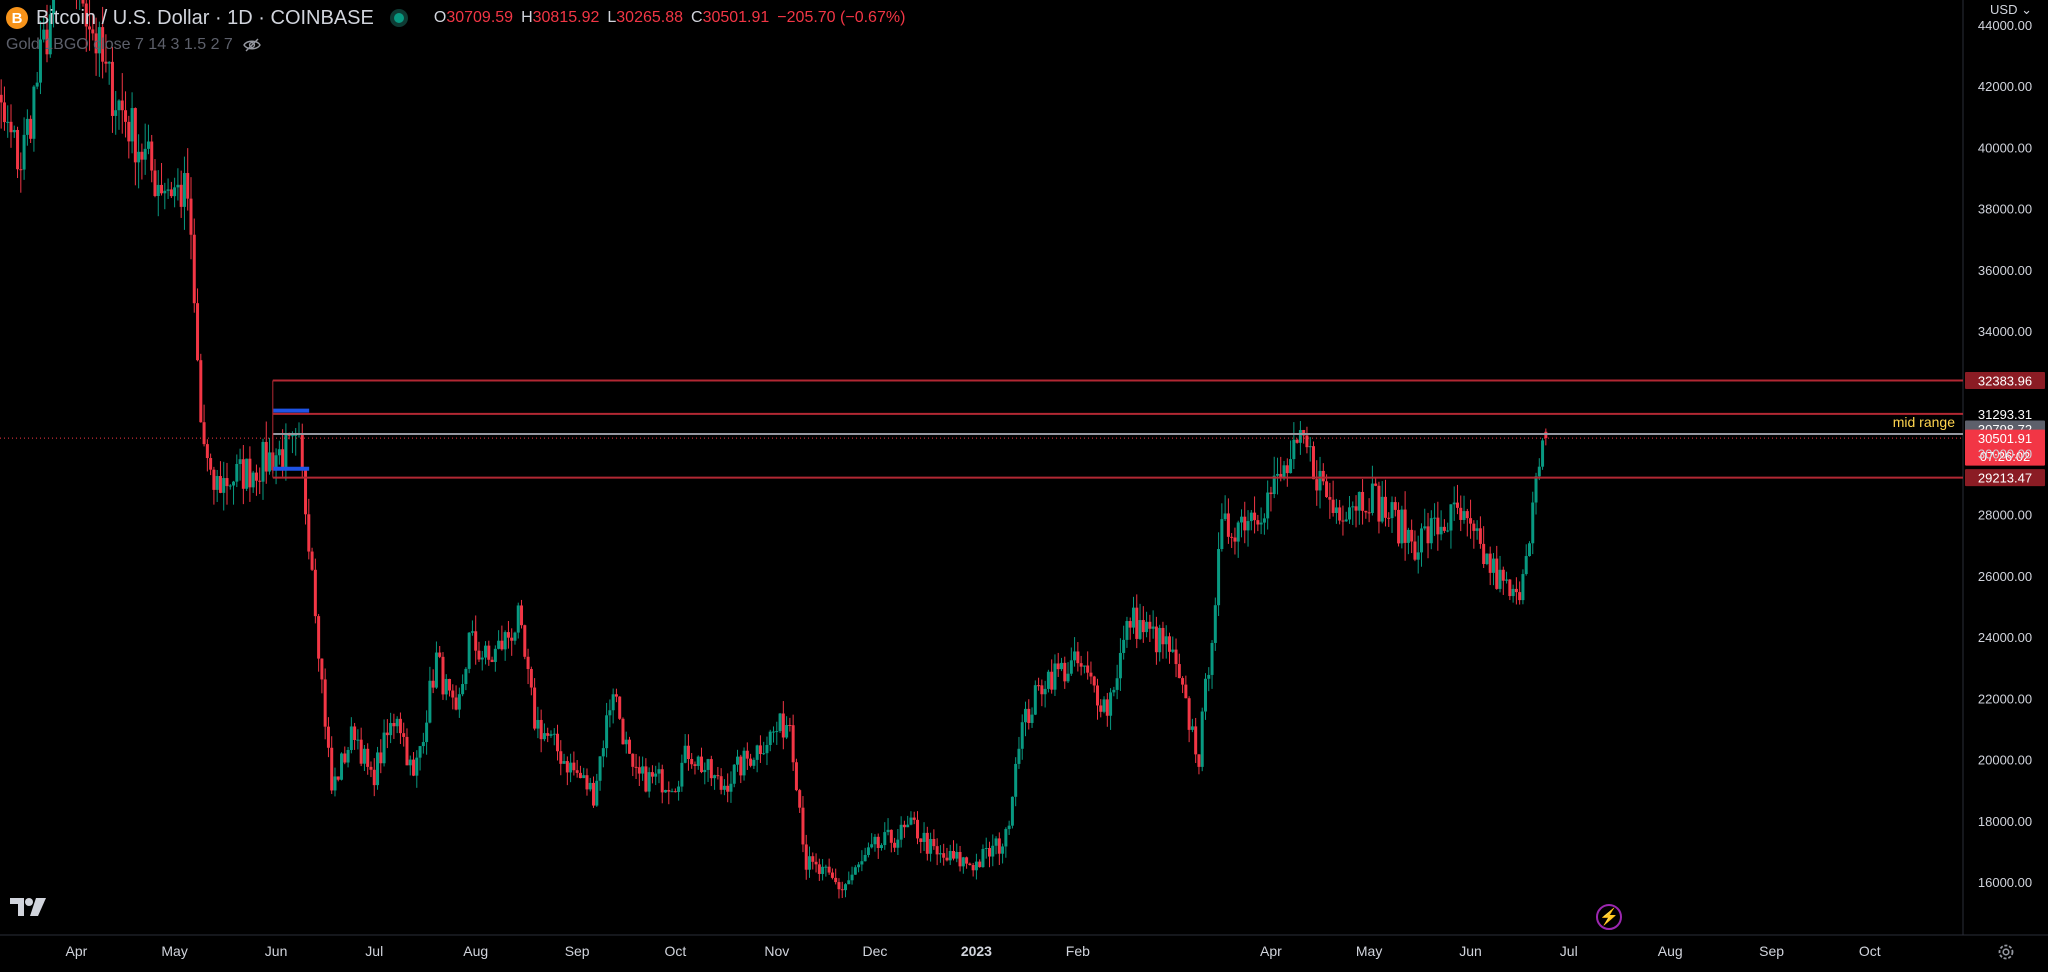 This screenshot has width=2048, height=972. Describe the element at coordinates (30, 907) in the screenshot. I see `tradingview-logo-icon` at that location.